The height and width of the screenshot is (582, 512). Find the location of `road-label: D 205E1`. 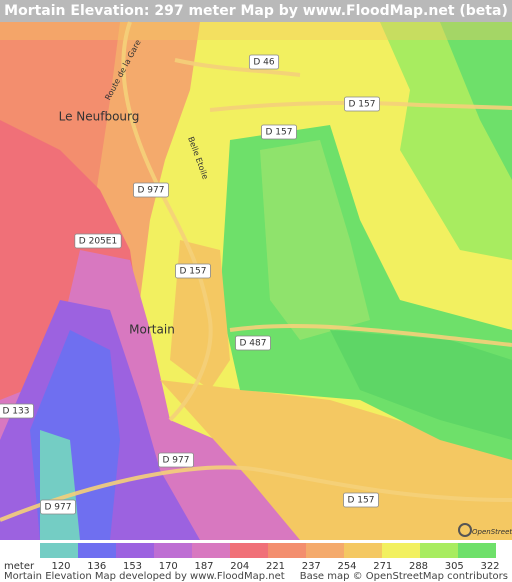

road-label: D 205E1 is located at coordinates (98, 241).